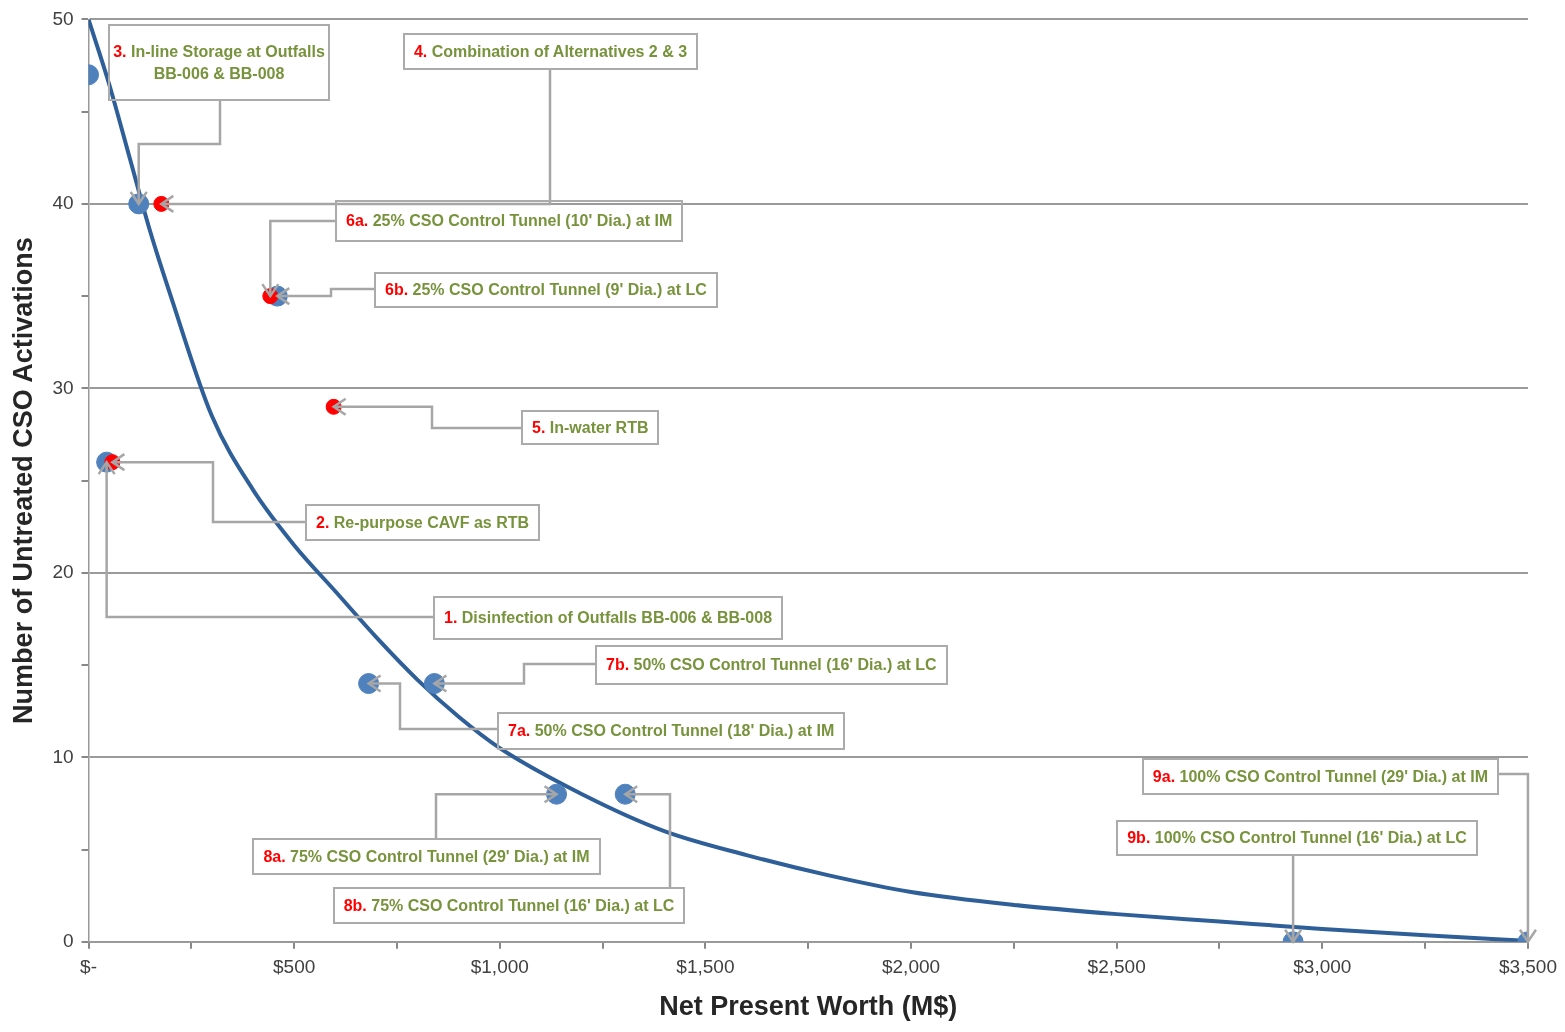  I want to click on y-axis-title: Number of Untreated CSO Activations, so click(22, 480).